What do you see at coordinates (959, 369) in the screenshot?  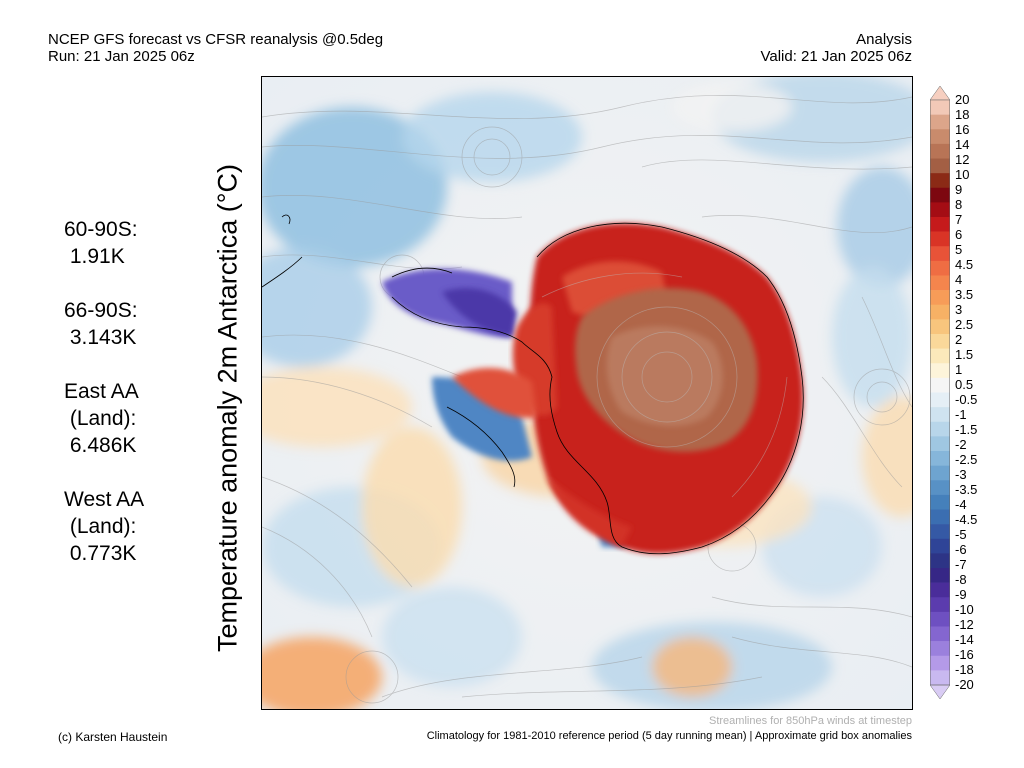 I see `colorbar-tick-label: 1` at bounding box center [959, 369].